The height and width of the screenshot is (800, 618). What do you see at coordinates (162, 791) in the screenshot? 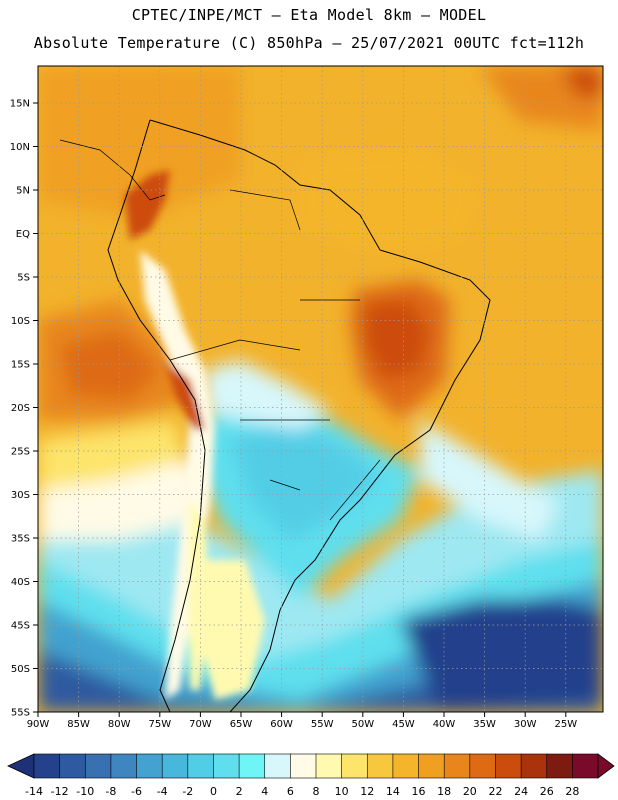
I see `colorbar-label: -4` at bounding box center [162, 791].